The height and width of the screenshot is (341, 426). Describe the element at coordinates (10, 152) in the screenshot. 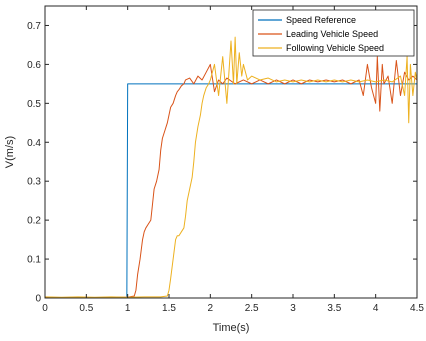

I see `y-axis-label: V(m/s)` at that location.